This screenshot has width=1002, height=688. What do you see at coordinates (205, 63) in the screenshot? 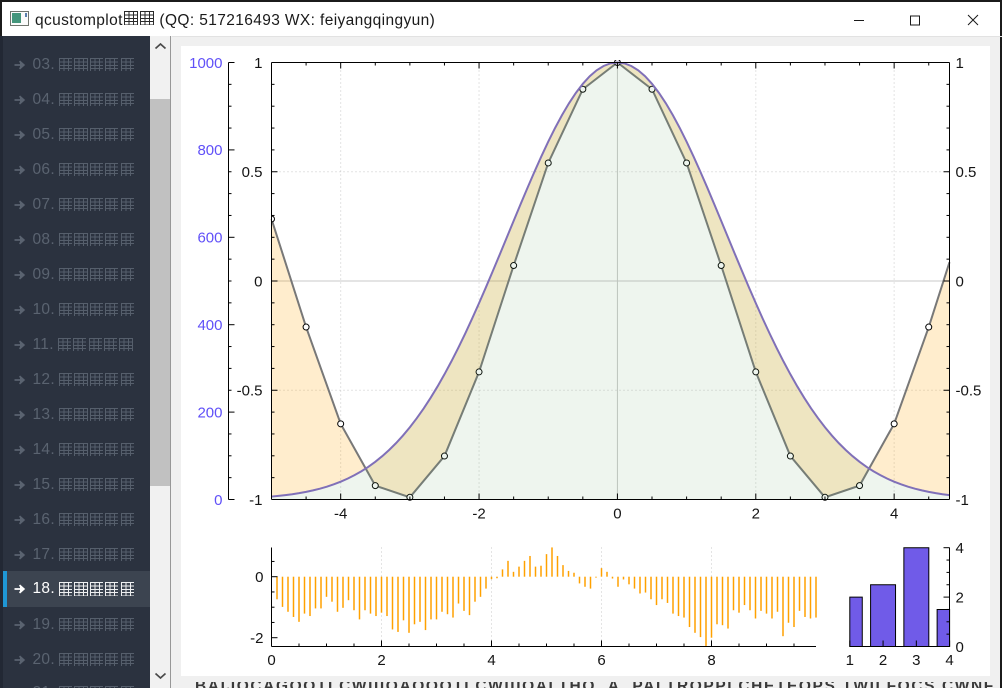
I see `svg-text: 1000` at bounding box center [205, 63].